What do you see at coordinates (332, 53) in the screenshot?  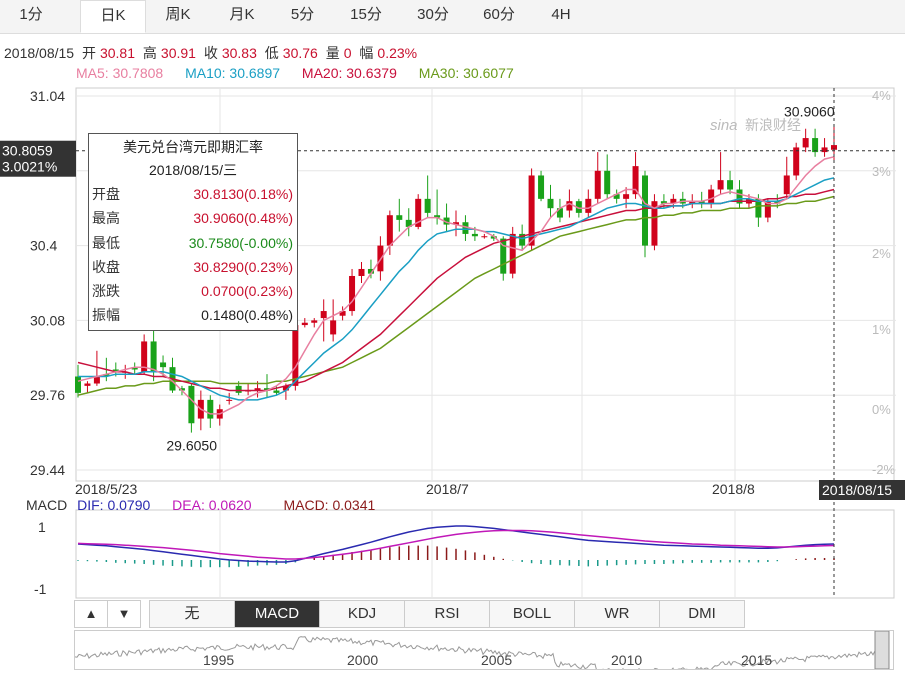 I see `info-vol-label: 量` at bounding box center [332, 53].